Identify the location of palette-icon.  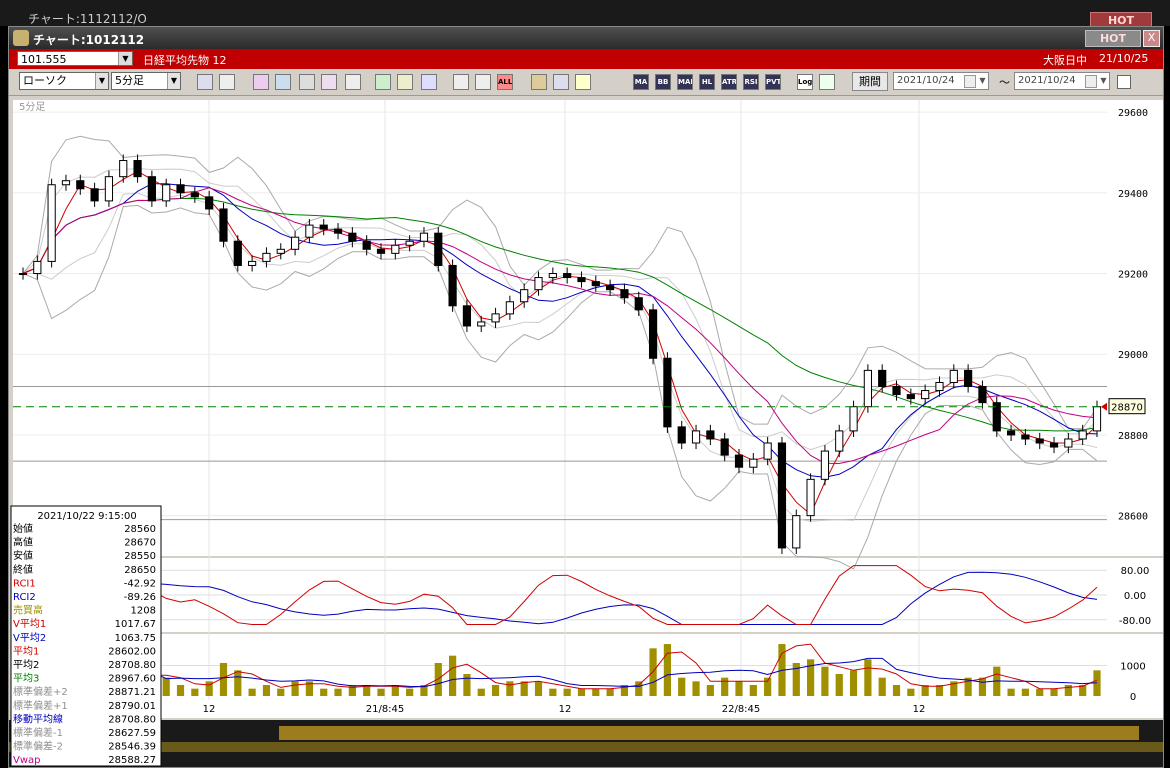
(583, 82).